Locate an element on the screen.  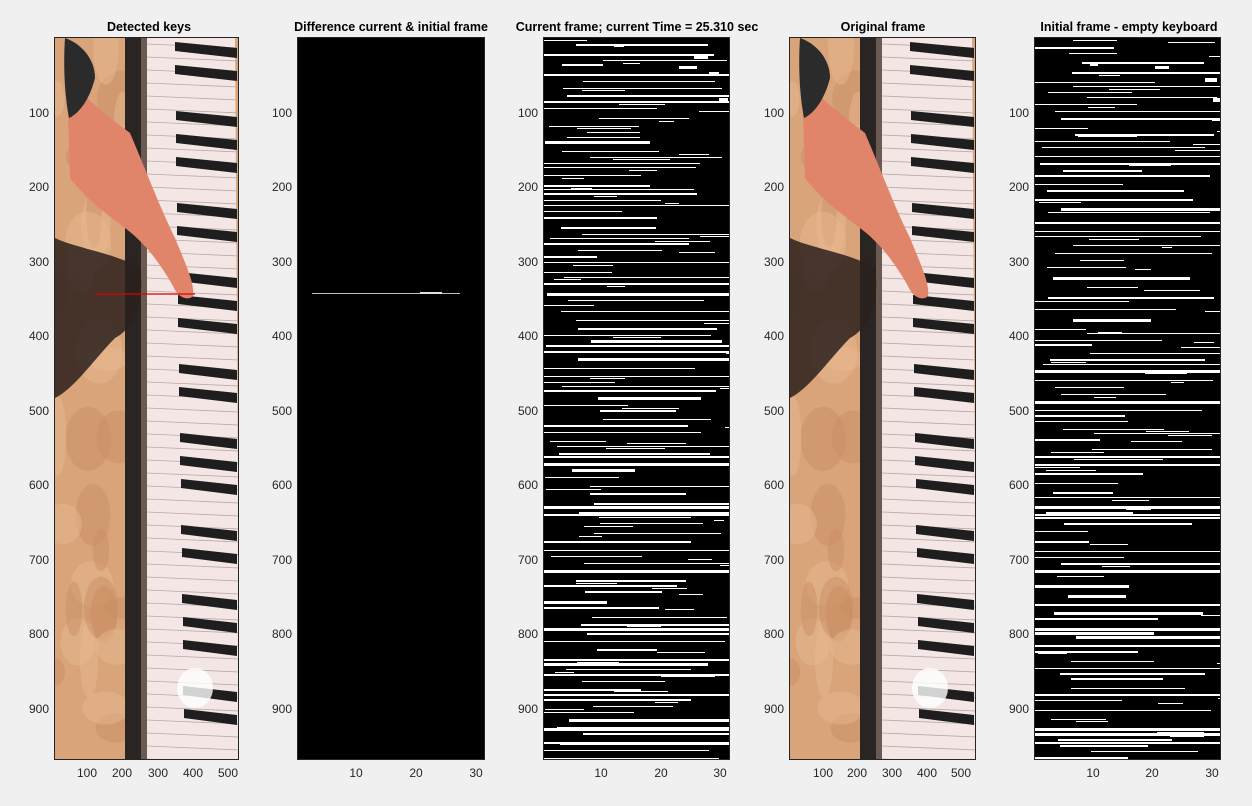
image-axes-original-frame is located at coordinates (882, 398).